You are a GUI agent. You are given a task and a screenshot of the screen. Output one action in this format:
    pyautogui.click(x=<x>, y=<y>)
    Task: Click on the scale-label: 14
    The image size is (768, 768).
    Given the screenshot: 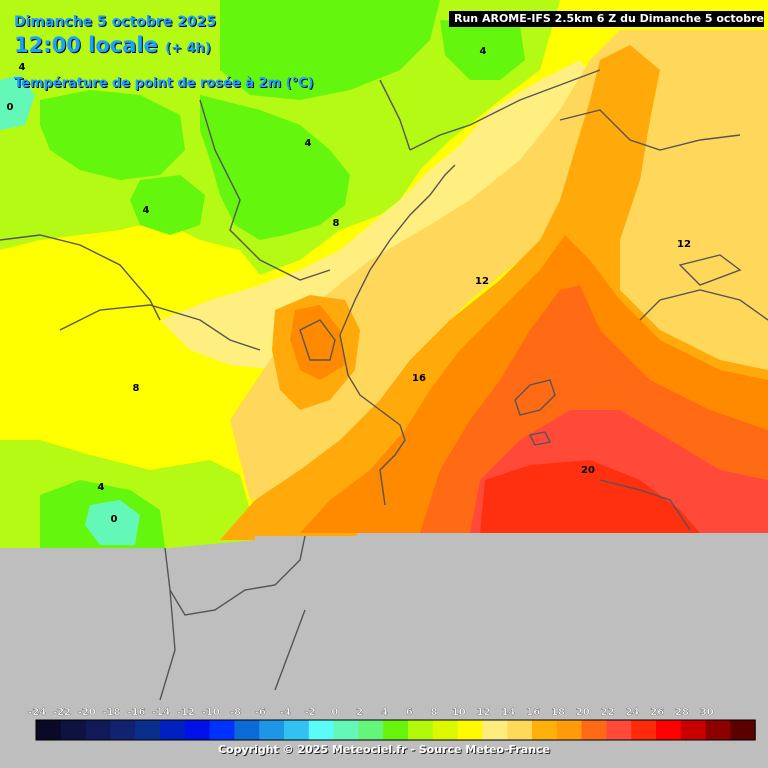 What is the action you would take?
    pyautogui.click(x=508, y=712)
    